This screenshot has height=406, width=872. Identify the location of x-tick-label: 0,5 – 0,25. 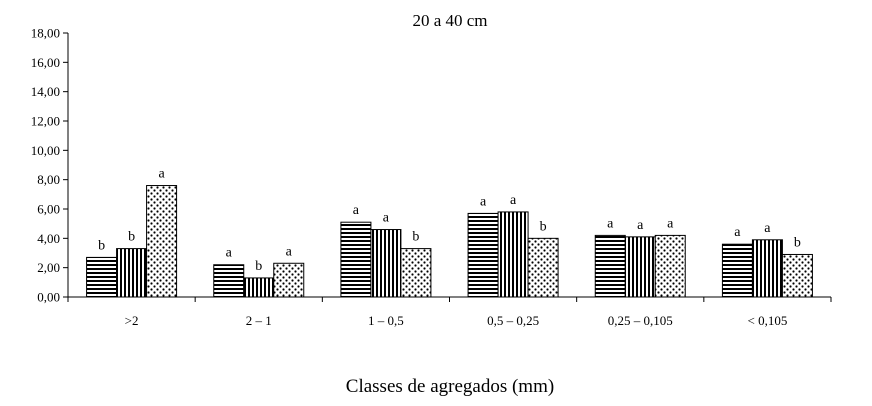
(513, 320).